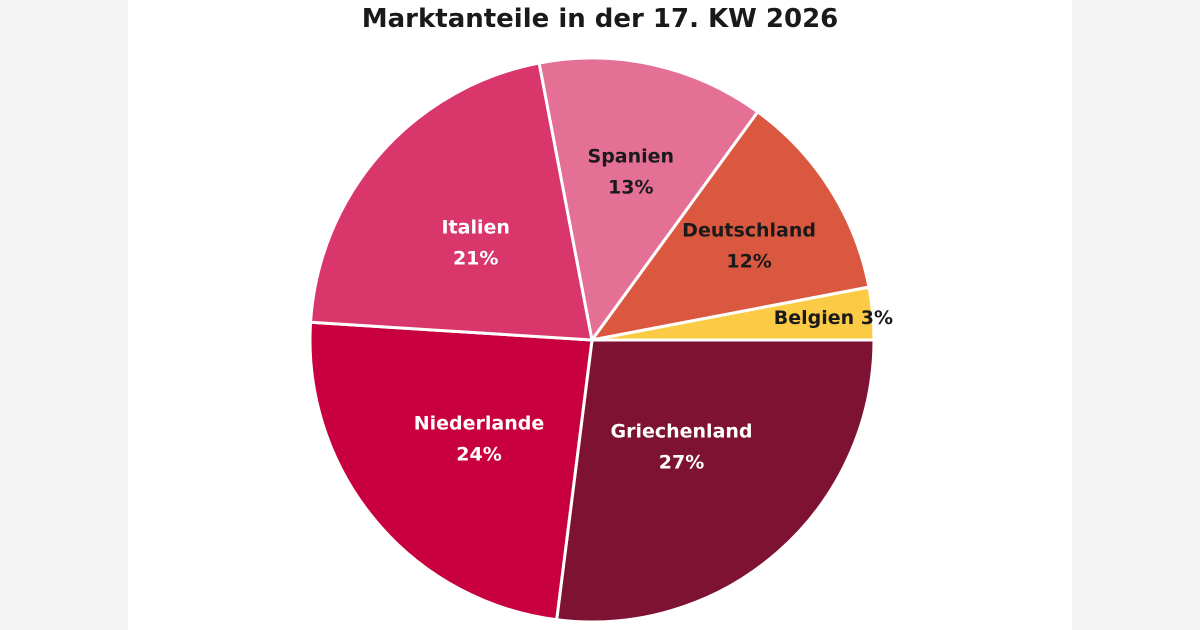 The height and width of the screenshot is (630, 1200). I want to click on slice-value: 24%, so click(478, 455).